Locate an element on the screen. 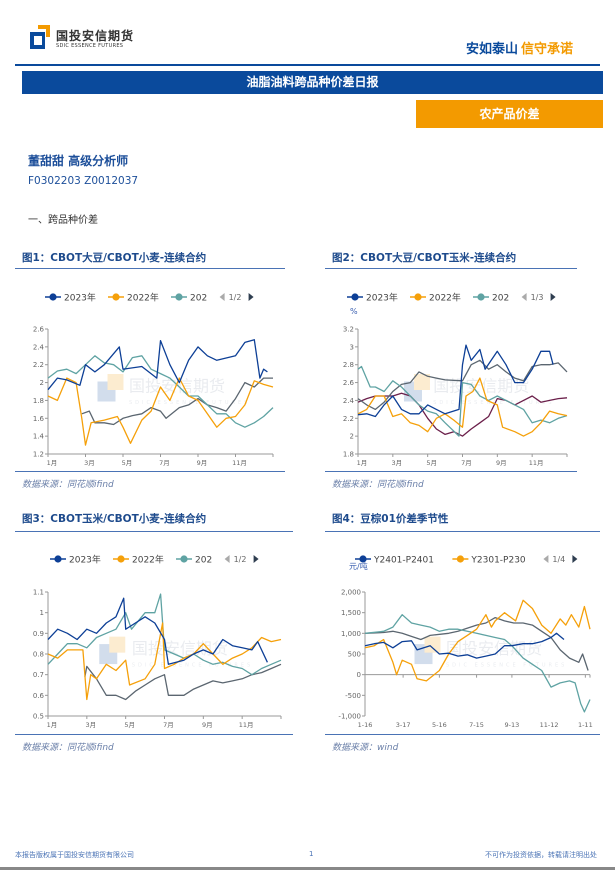  y-tick-label: 0.7 is located at coordinates (38, 675).